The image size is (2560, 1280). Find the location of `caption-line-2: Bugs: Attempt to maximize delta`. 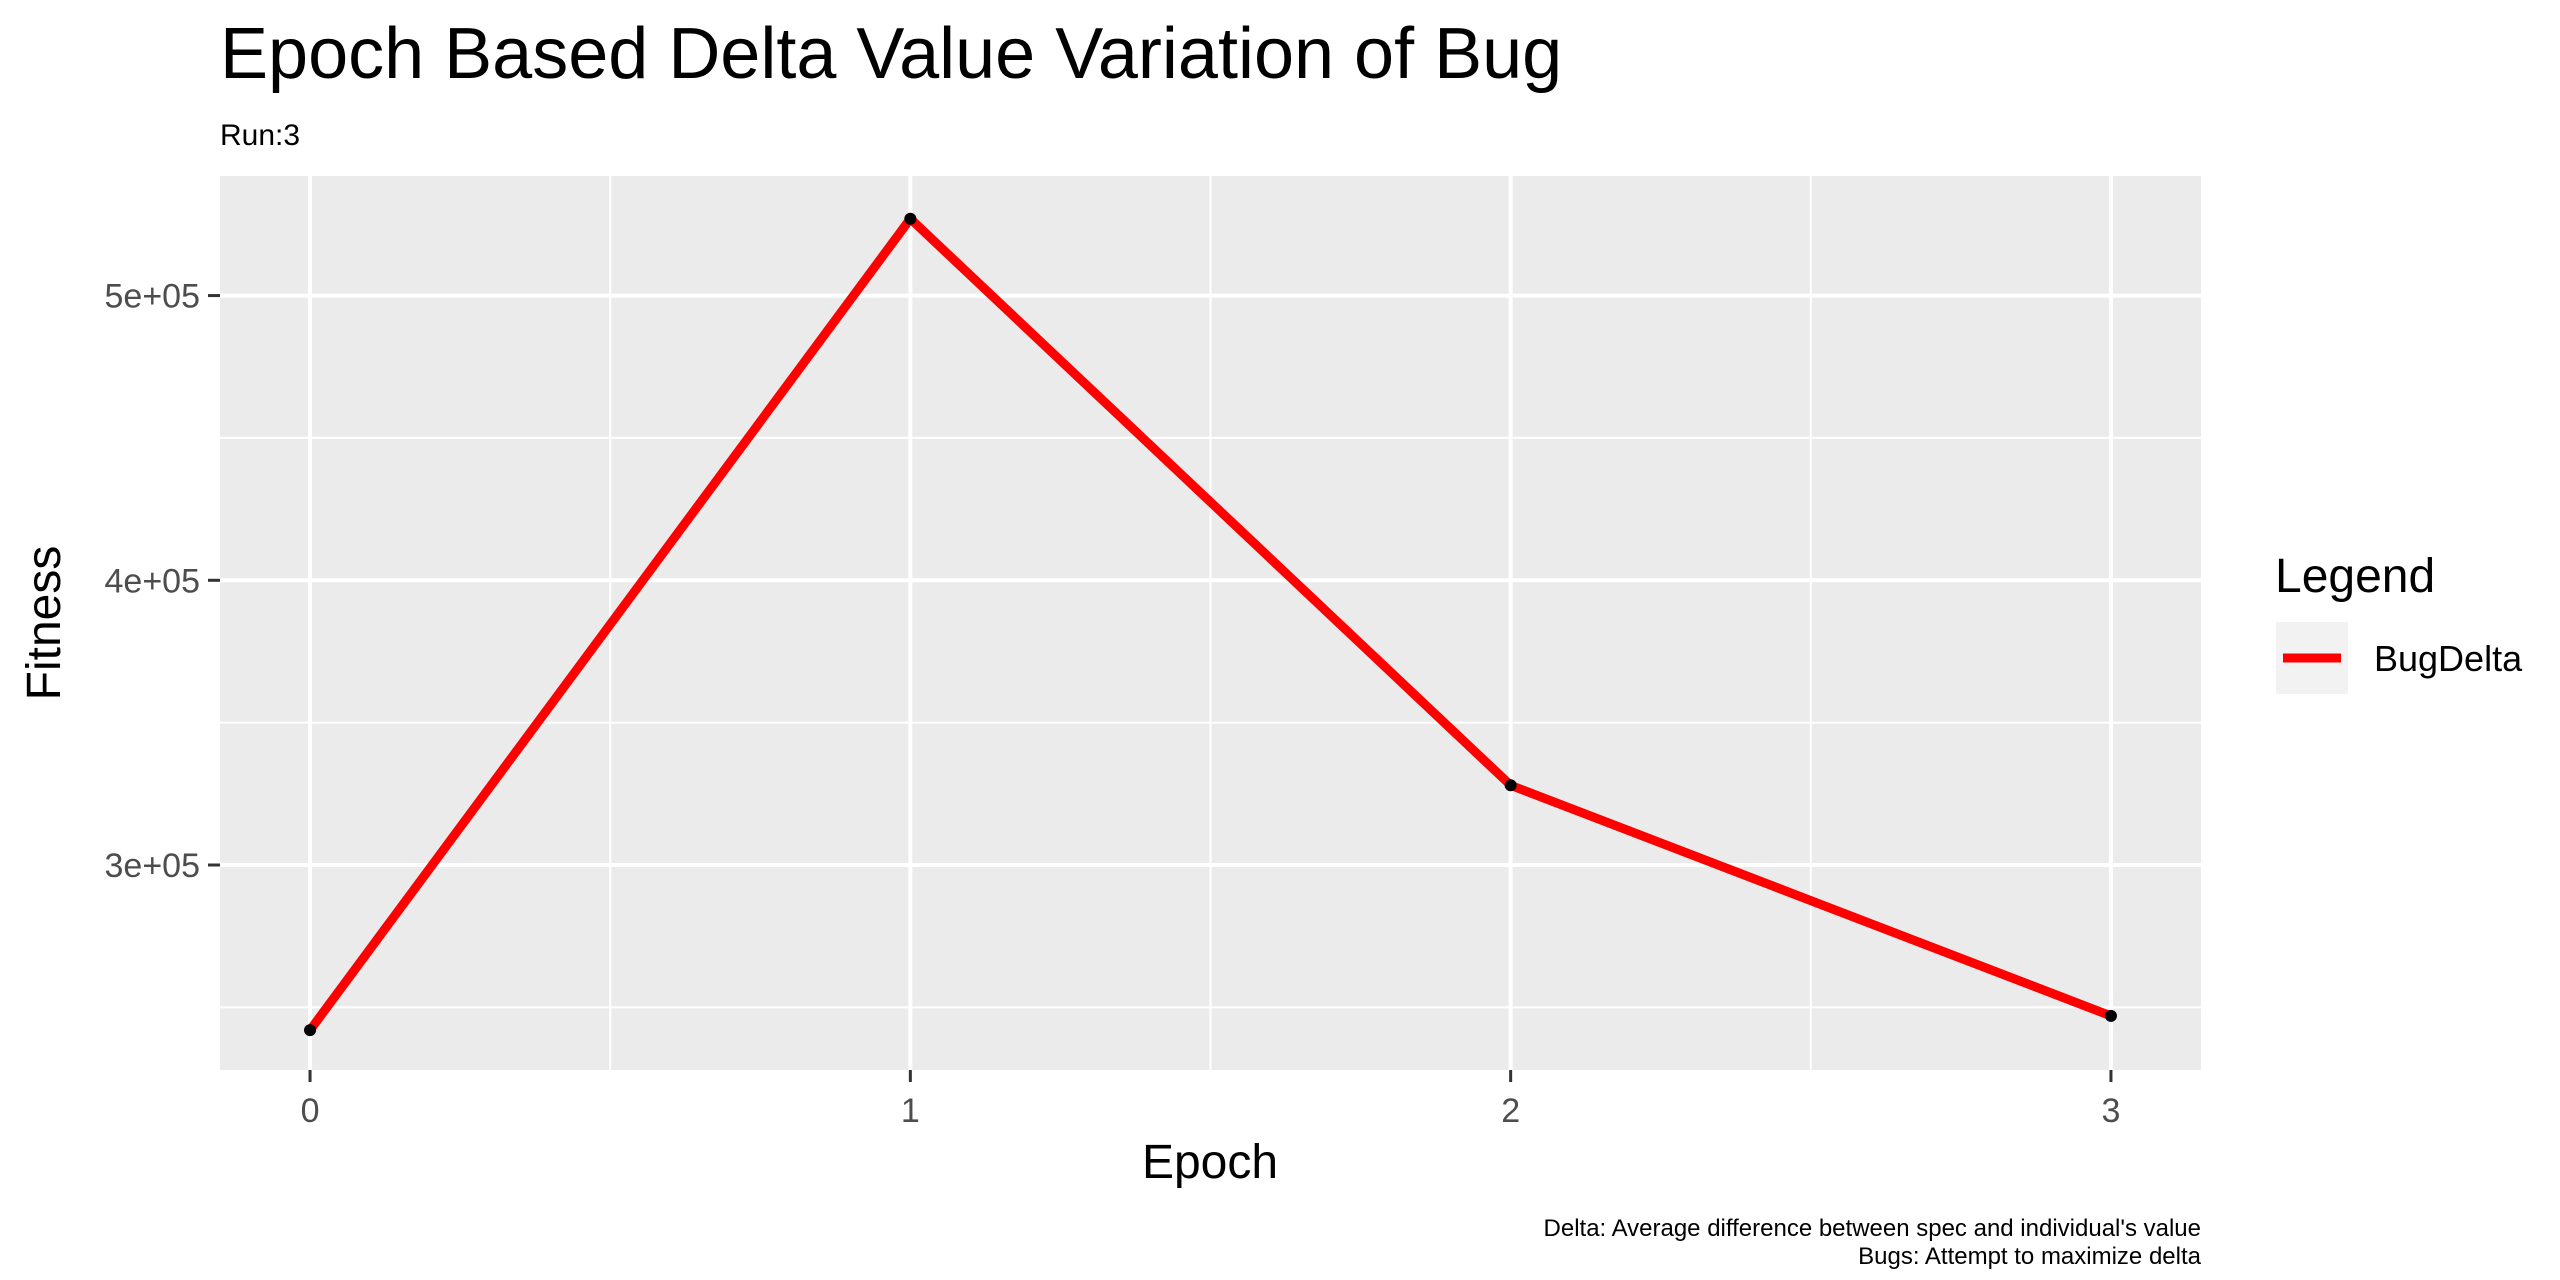

caption-line-2: Bugs: Attempt to maximize delta is located at coordinates (2029, 1256).